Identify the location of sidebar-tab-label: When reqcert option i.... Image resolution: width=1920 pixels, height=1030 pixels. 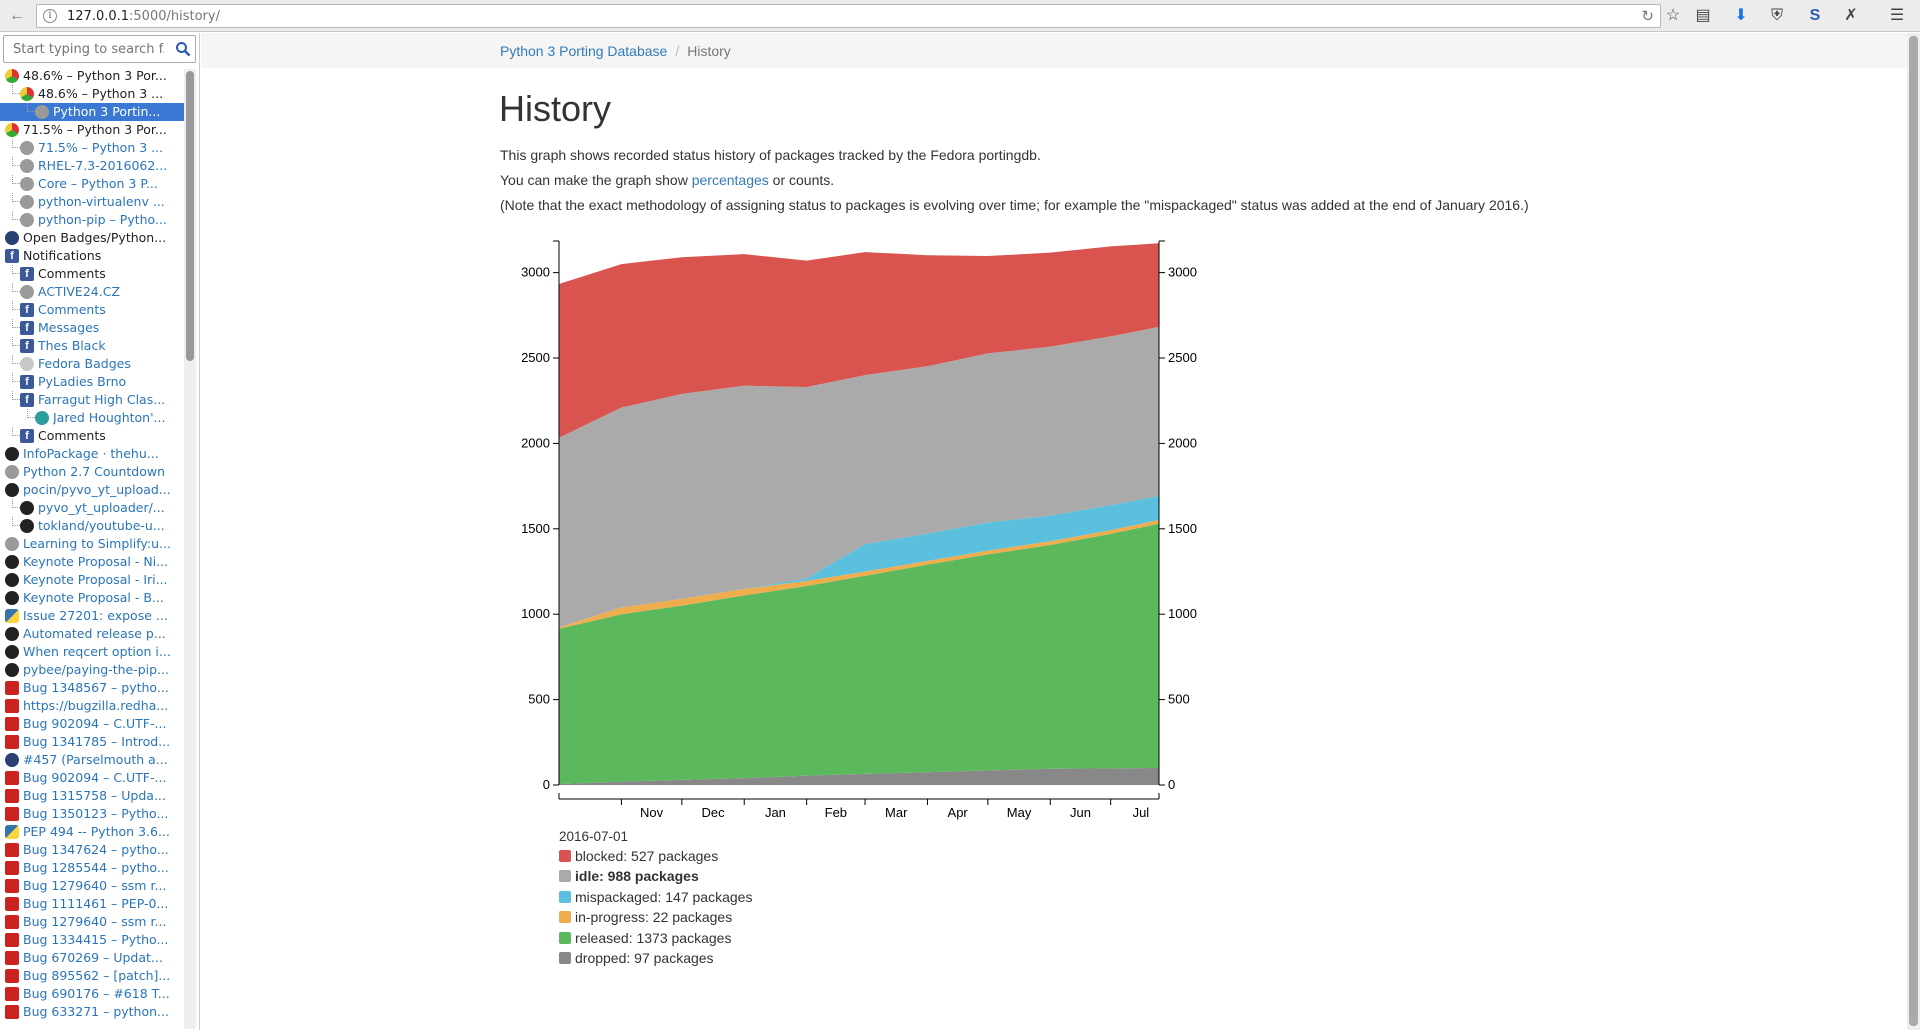
(97, 651).